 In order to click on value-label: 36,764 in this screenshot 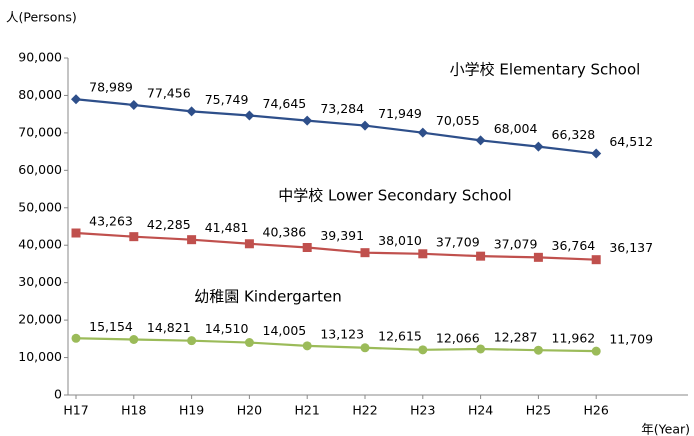, I will do `click(574, 245)`.